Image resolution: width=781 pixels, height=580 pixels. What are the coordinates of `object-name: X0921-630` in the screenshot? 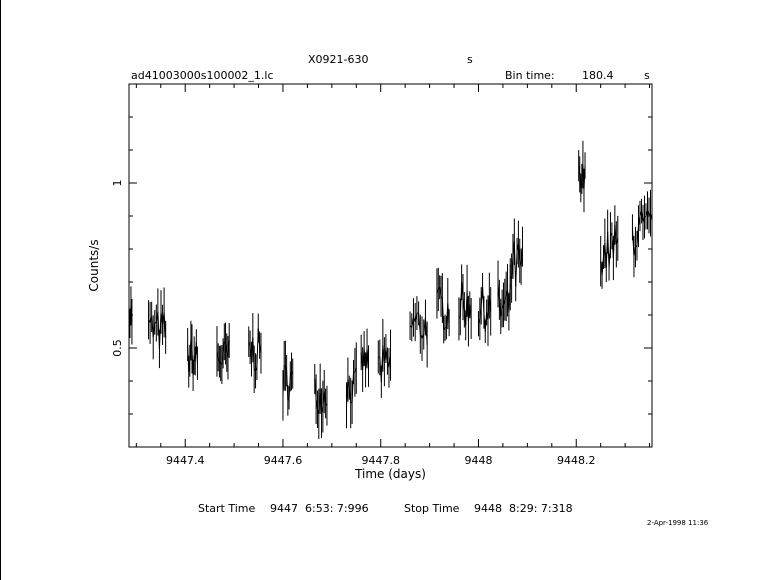 It's located at (338, 59).